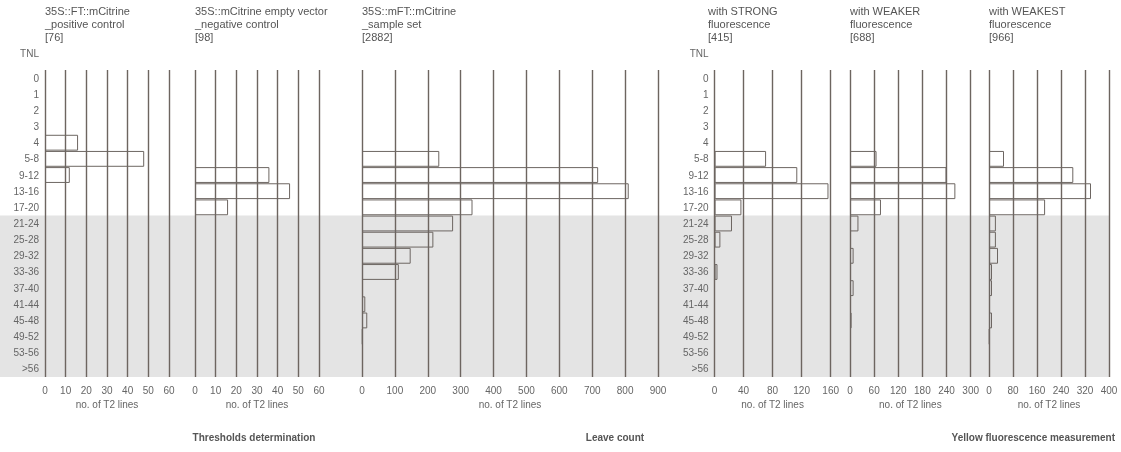 The image size is (1121, 452). Describe the element at coordinates (377, 36) in the screenshot. I see `chart-subtitle: [2882]` at that location.